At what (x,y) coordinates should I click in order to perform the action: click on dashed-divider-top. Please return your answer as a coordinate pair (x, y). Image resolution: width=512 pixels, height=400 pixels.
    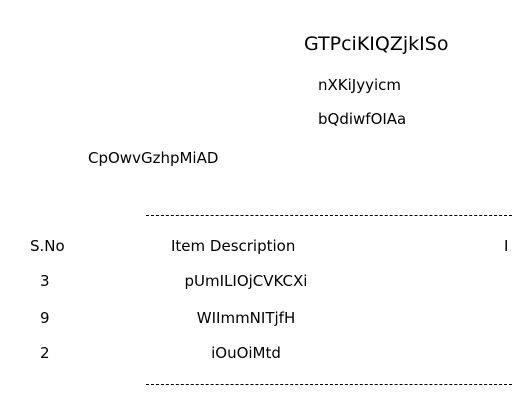
    Looking at the image, I should click on (329, 215).